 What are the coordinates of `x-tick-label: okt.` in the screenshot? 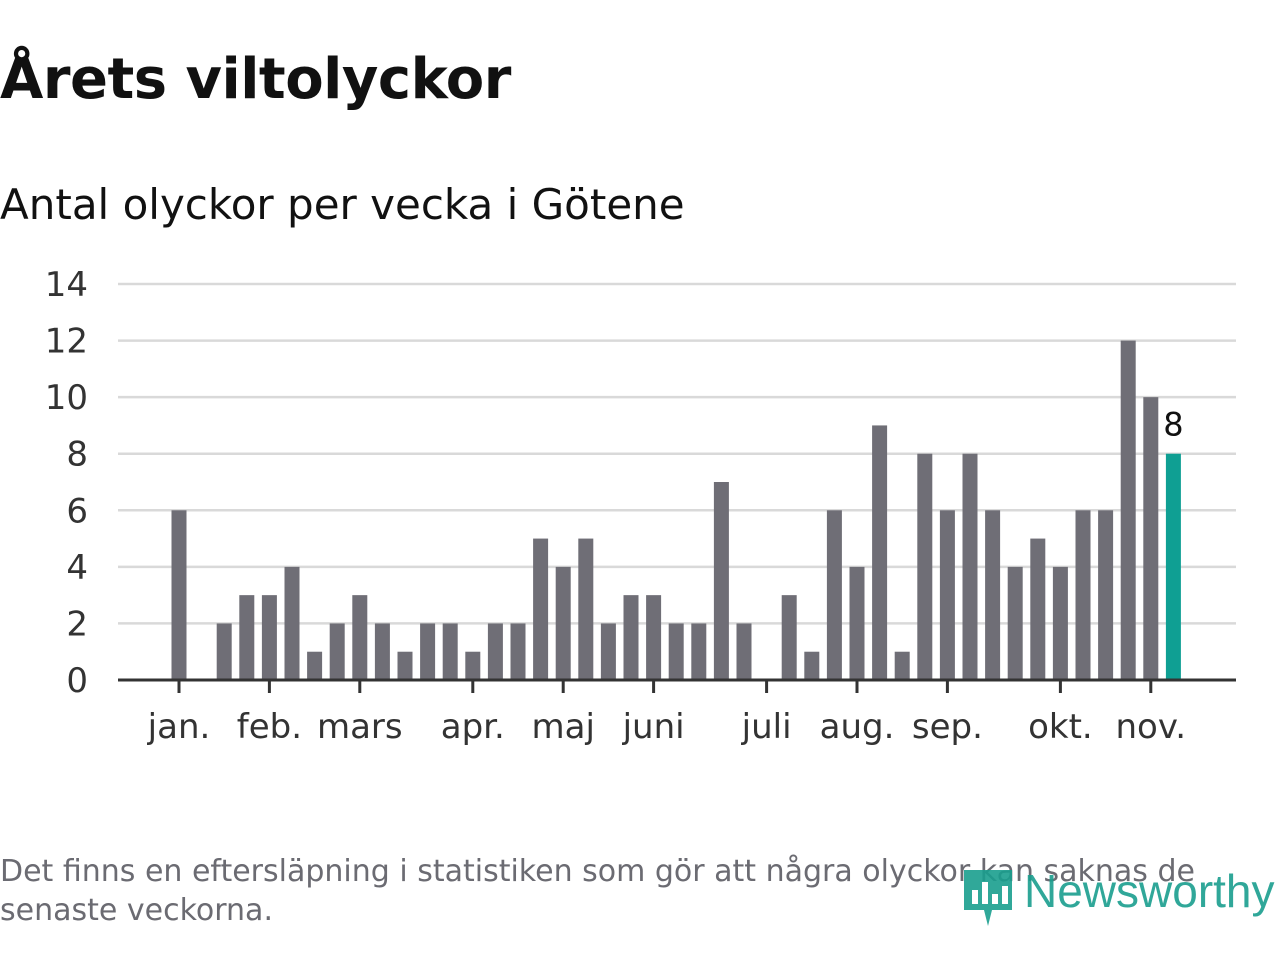 It's located at (1060, 727).